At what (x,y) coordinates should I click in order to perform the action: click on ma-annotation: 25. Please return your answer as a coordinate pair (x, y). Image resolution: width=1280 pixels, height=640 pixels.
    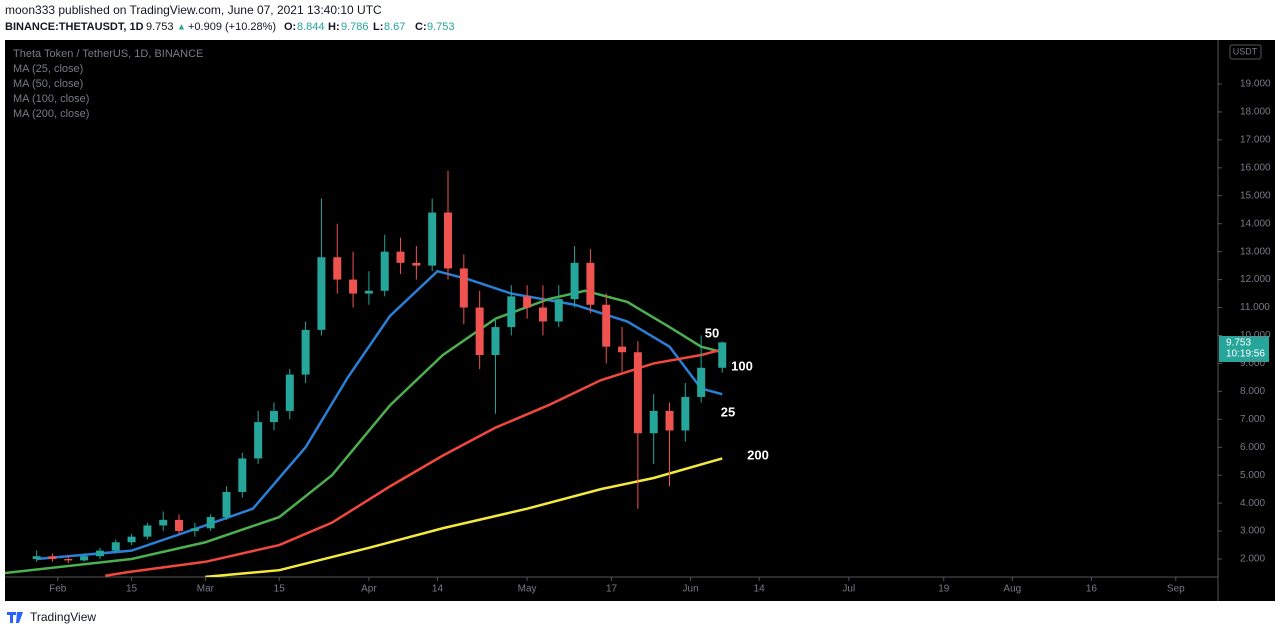
    Looking at the image, I should click on (728, 411).